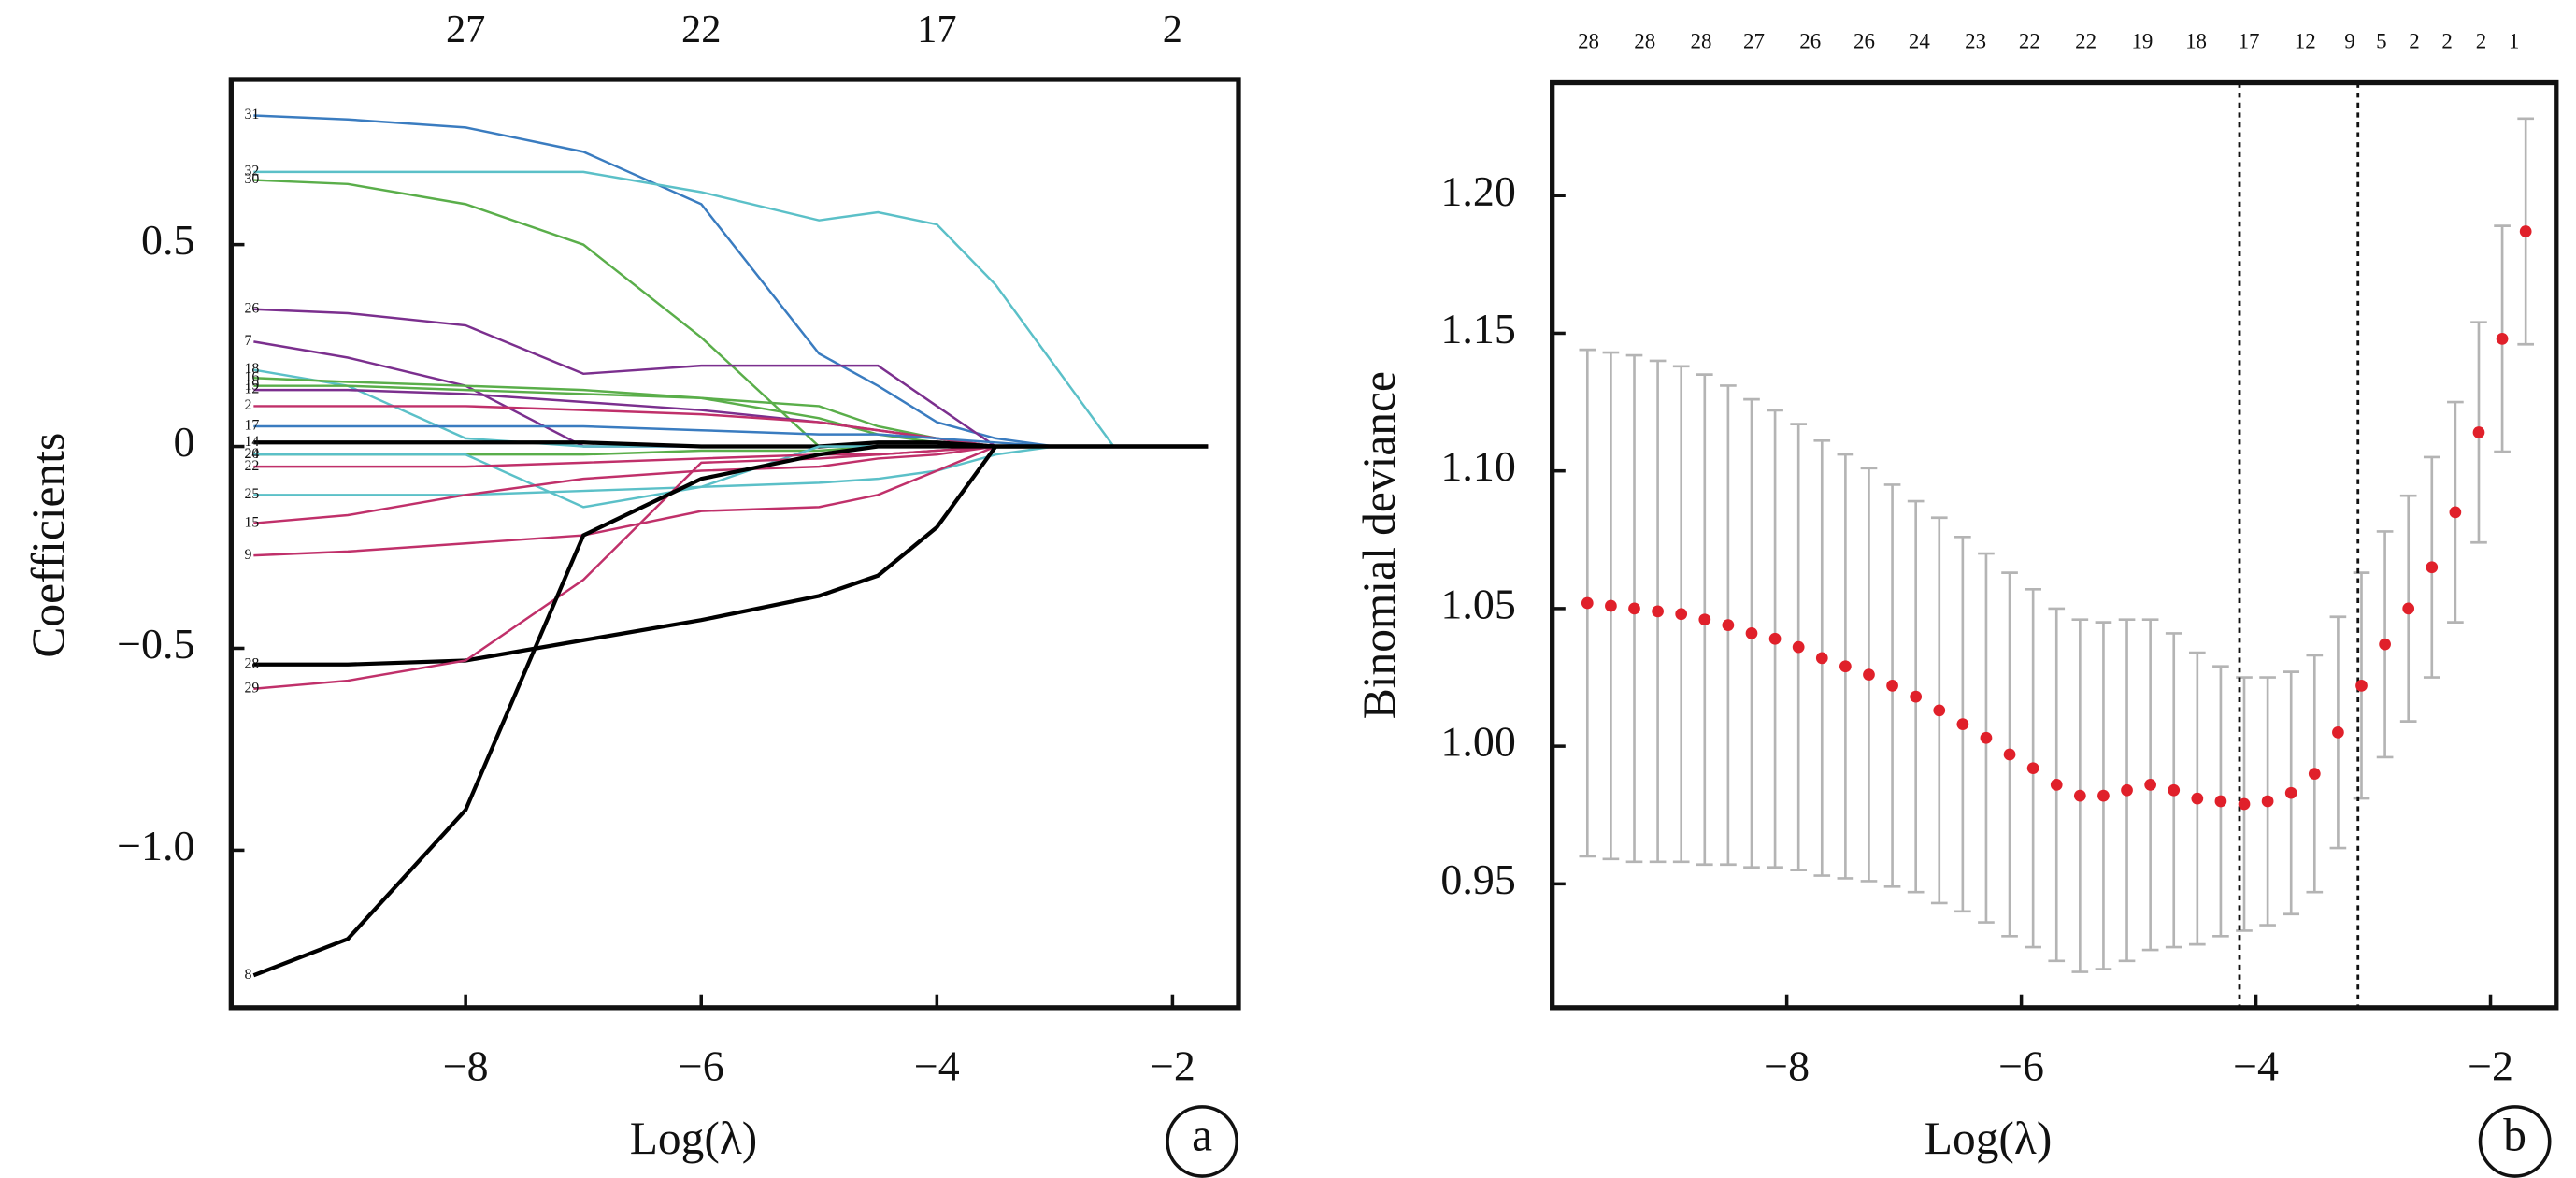 The height and width of the screenshot is (1178, 2576). Describe the element at coordinates (2305, 41) in the screenshot. I see `top-tick-label: 12` at that location.